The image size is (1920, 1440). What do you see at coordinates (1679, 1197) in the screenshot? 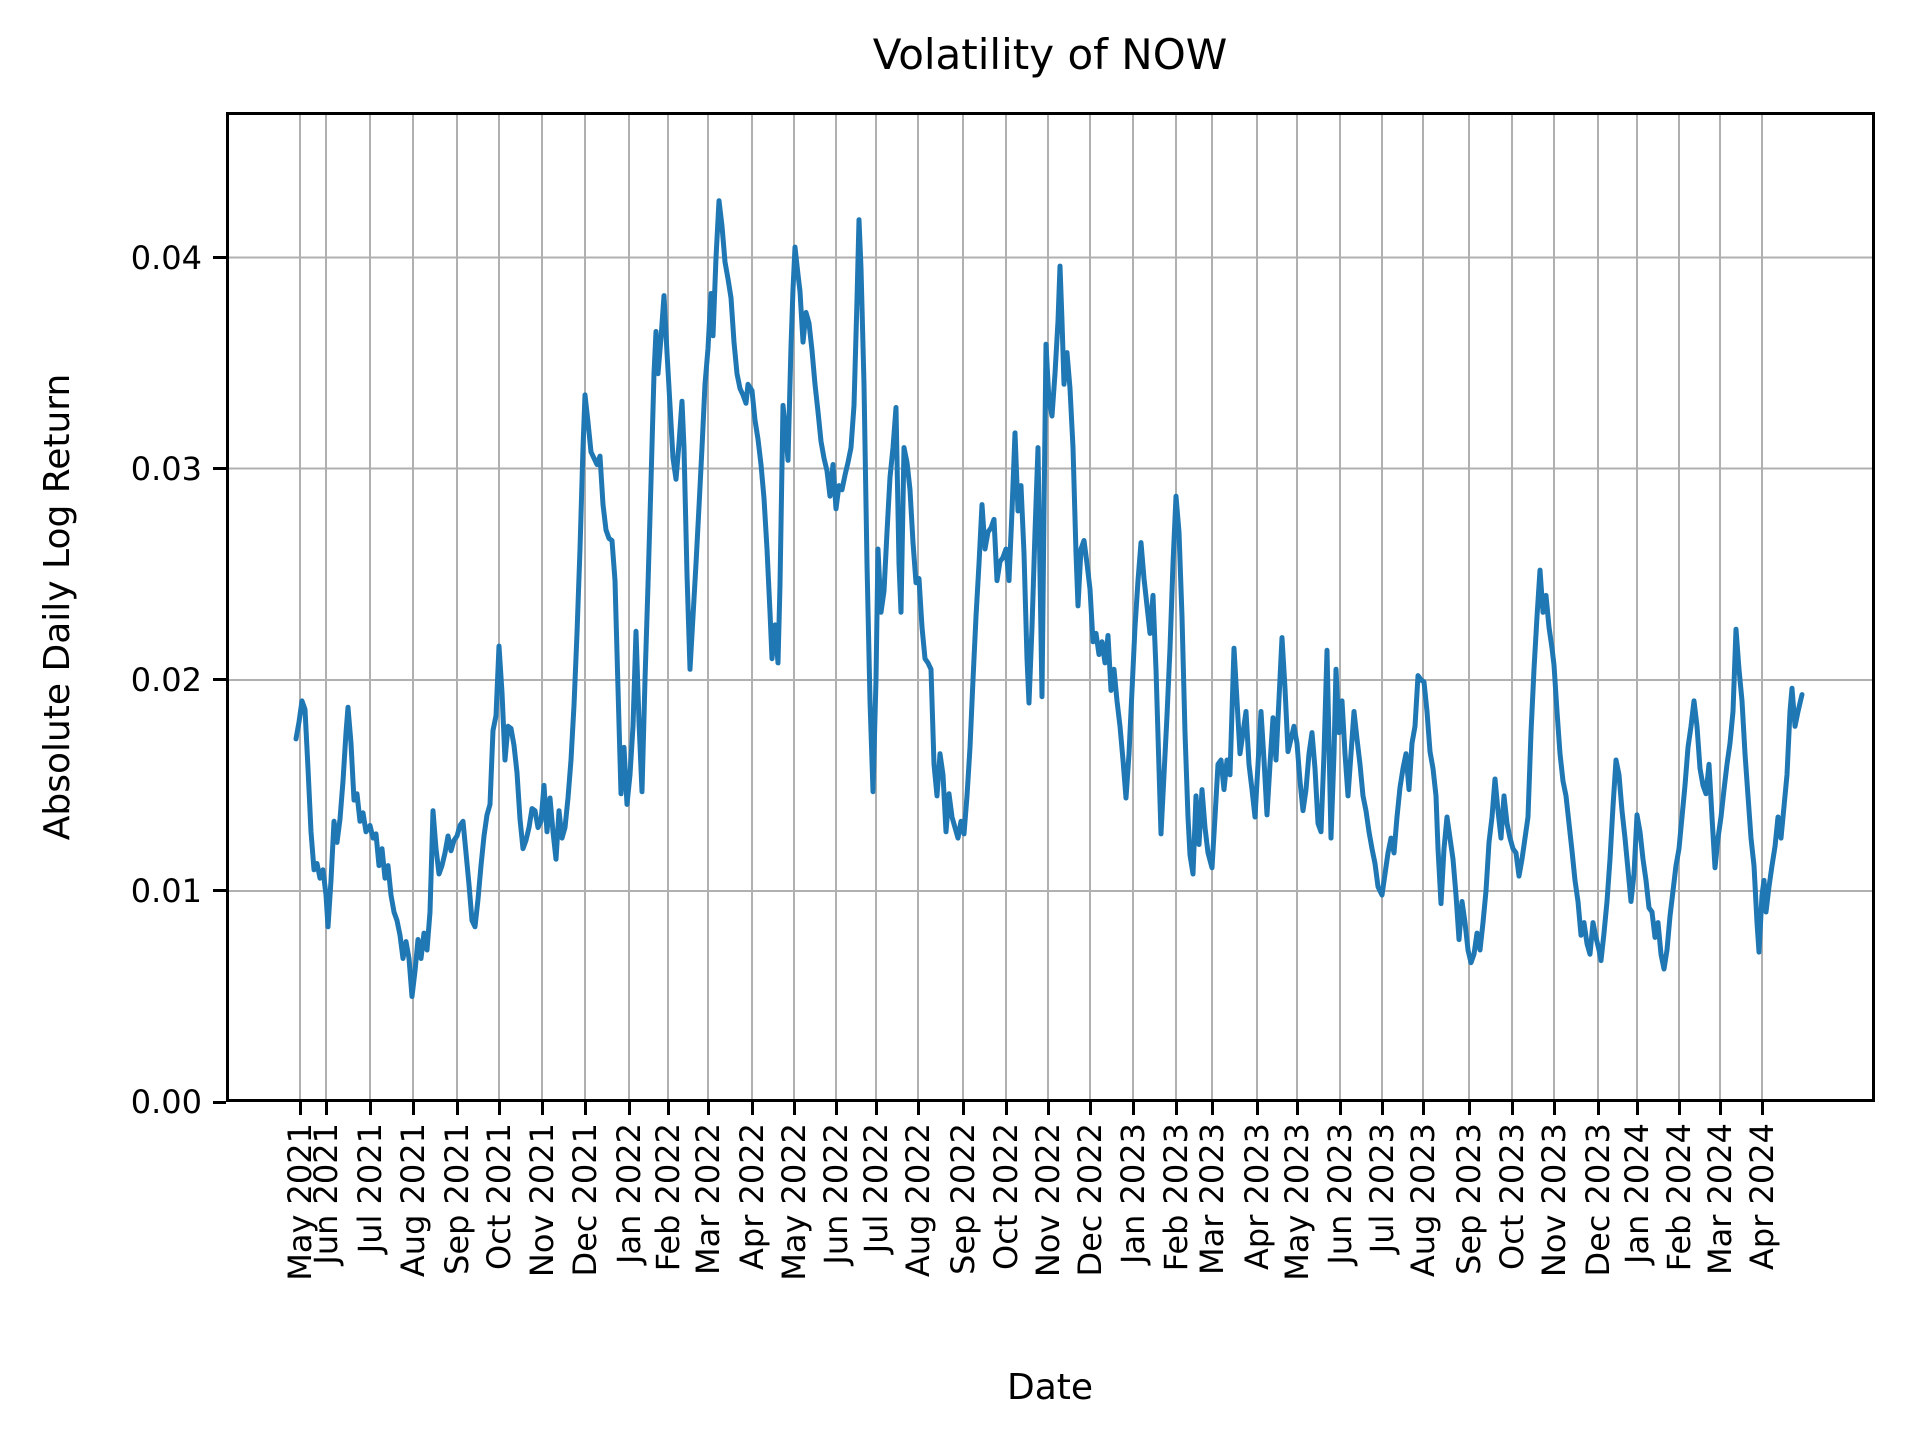
I see `x-tick-label: Feb 2024` at bounding box center [1679, 1197].